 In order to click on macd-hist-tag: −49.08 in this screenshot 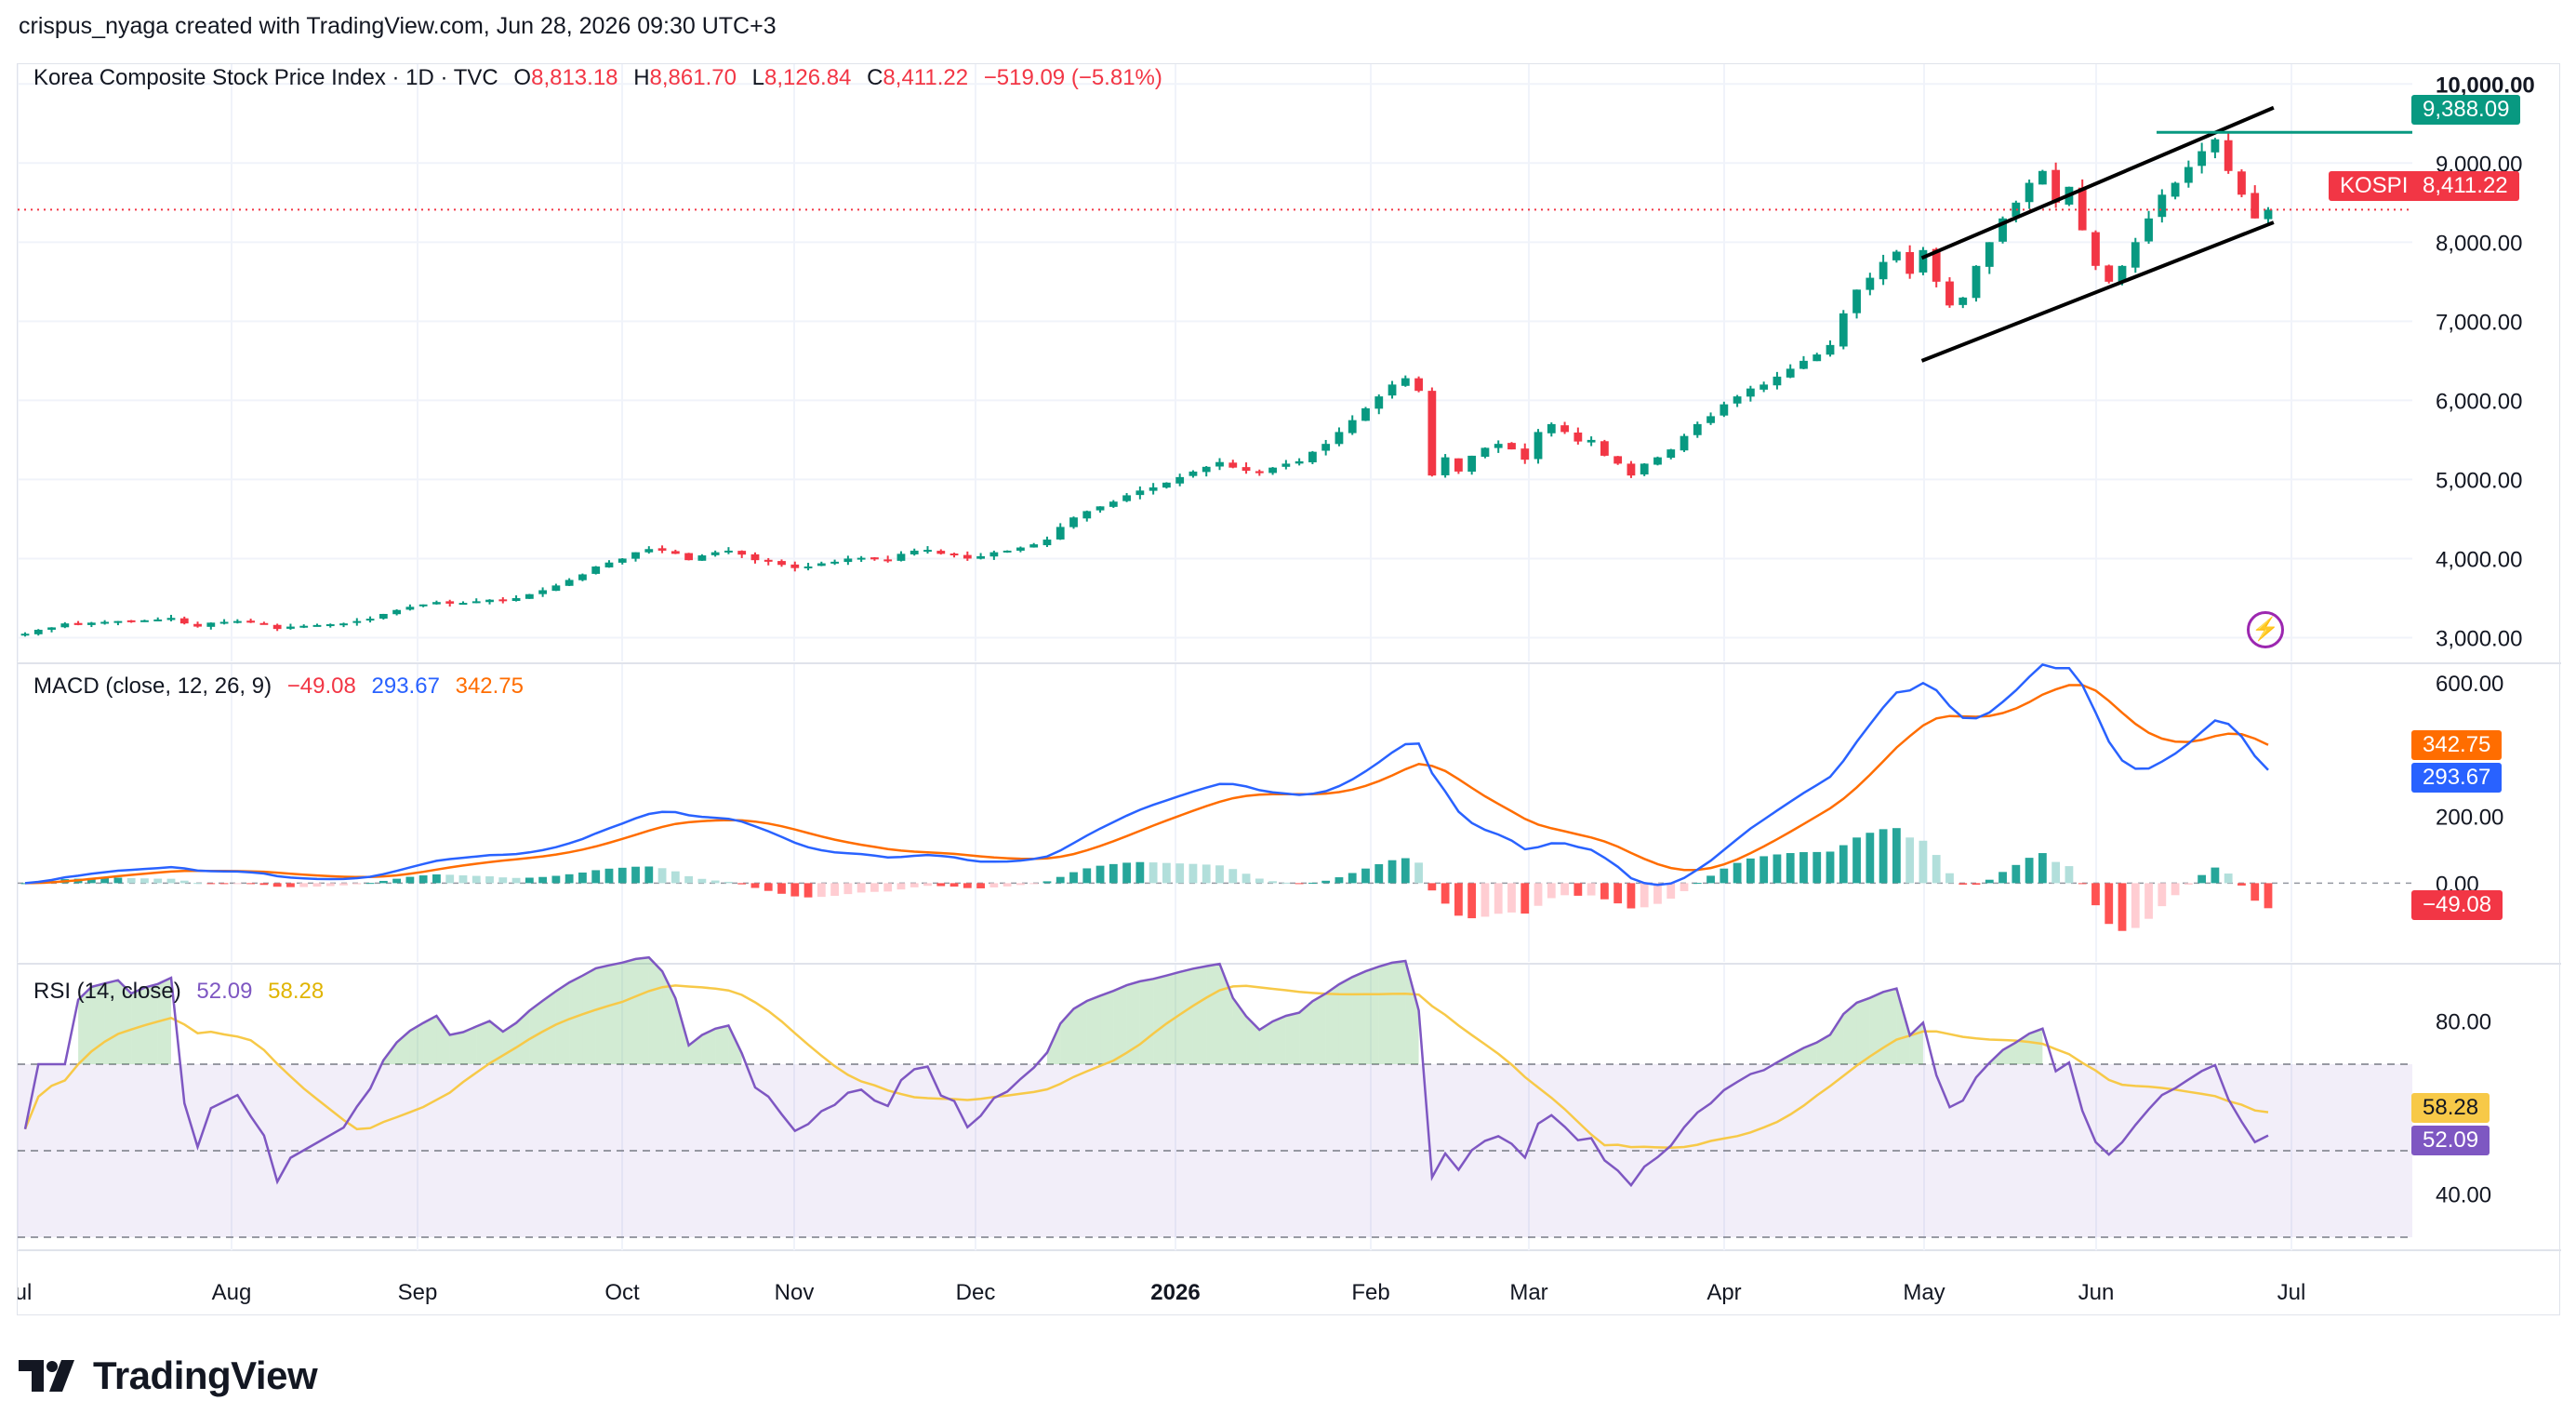, I will do `click(2457, 905)`.